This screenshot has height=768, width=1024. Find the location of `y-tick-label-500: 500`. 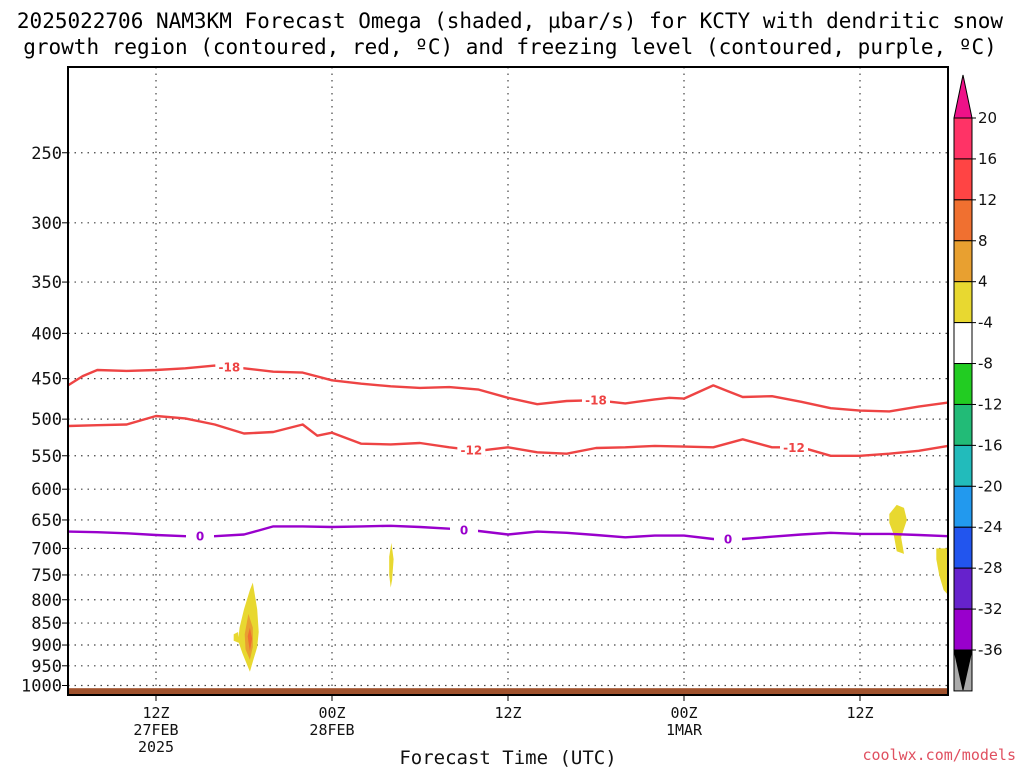

y-tick-label-500: 500 is located at coordinates (46, 420).